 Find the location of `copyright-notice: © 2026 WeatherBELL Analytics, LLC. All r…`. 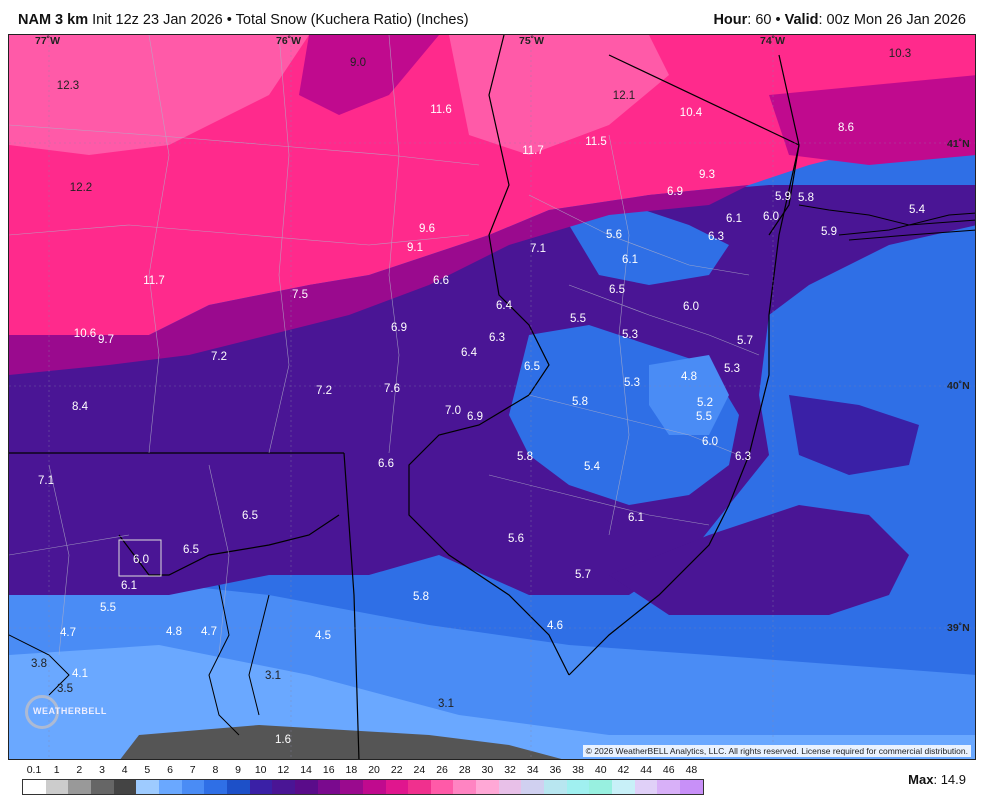

copyright-notice: © 2026 WeatherBELL Analytics, LLC. All r… is located at coordinates (776, 751).